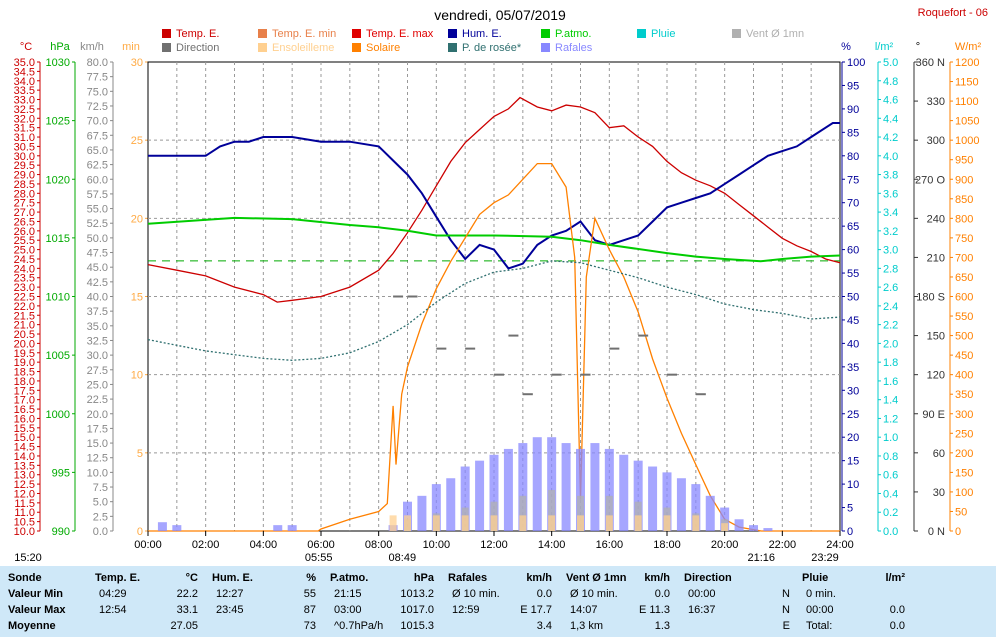  What do you see at coordinates (702, 594) in the screenshot?
I see `summary-cell-time: 00:00` at bounding box center [702, 594].